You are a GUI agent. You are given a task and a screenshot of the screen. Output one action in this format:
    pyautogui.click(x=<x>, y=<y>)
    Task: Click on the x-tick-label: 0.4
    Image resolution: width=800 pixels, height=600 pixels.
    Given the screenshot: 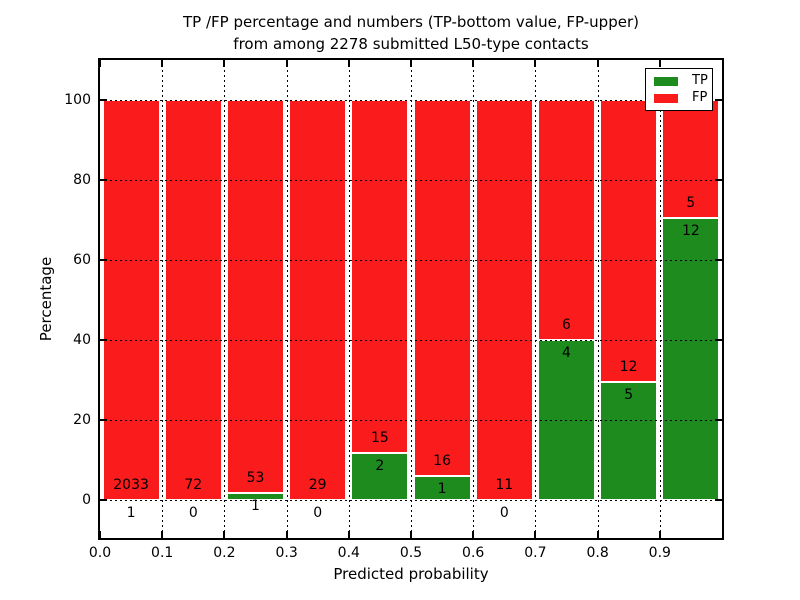 What is the action you would take?
    pyautogui.click(x=348, y=553)
    